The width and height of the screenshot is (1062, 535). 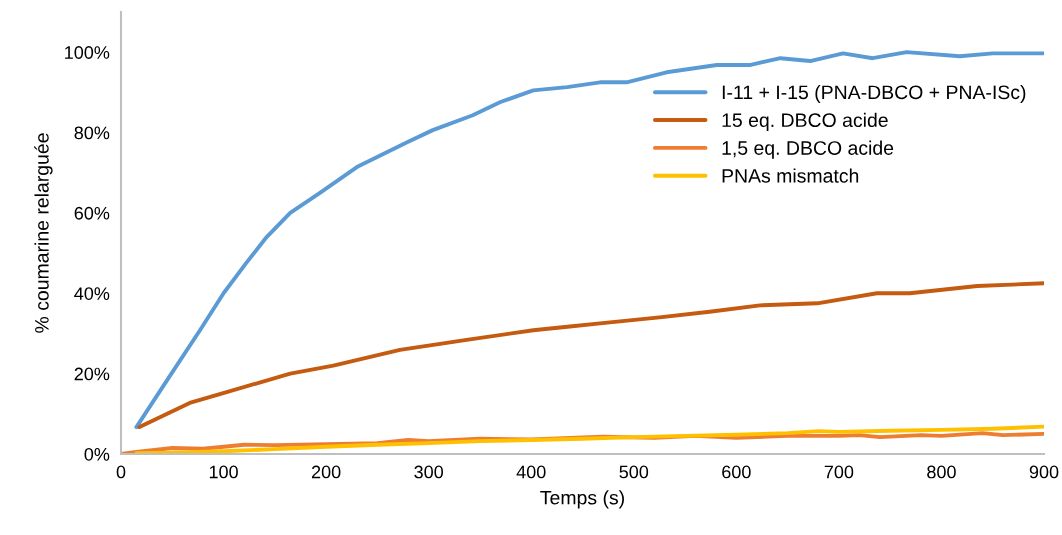 I want to click on x-tick-label: 800, so click(x=941, y=472).